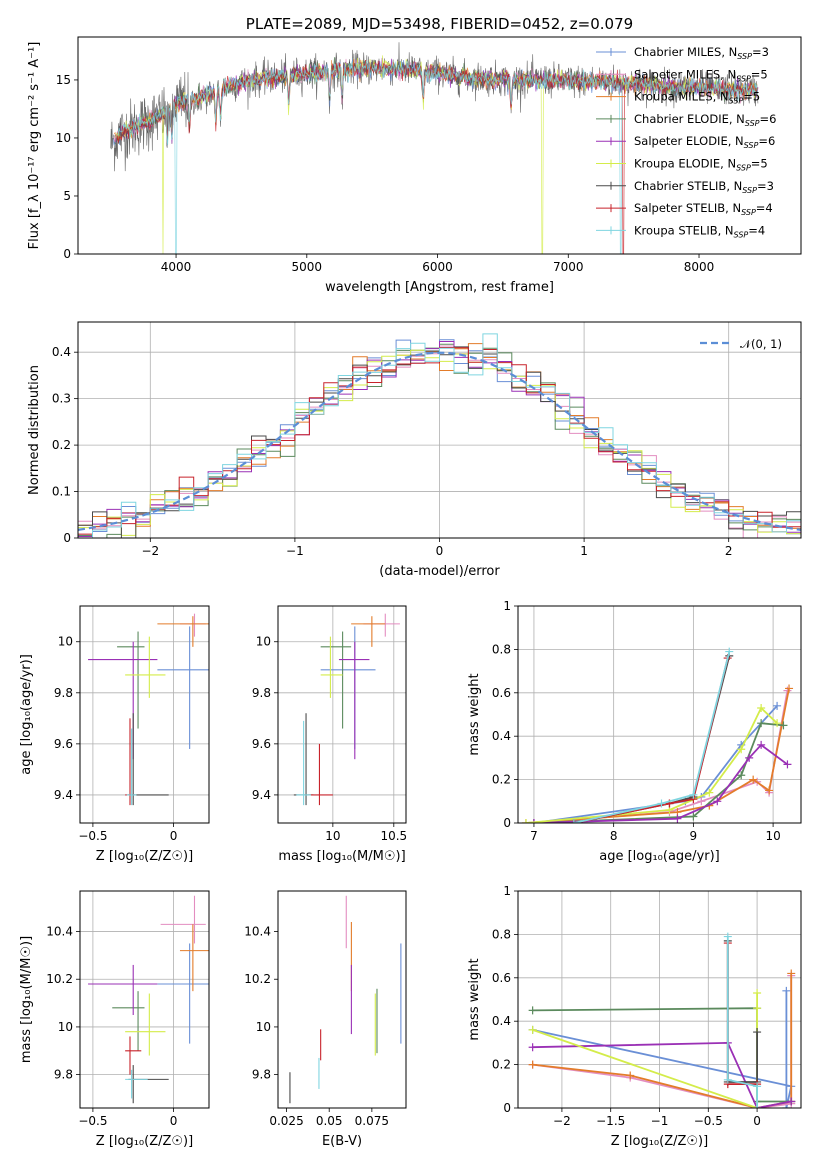  What do you see at coordinates (67, 538) in the screenshot?
I see `y-tick-label: 0` at bounding box center [67, 538].